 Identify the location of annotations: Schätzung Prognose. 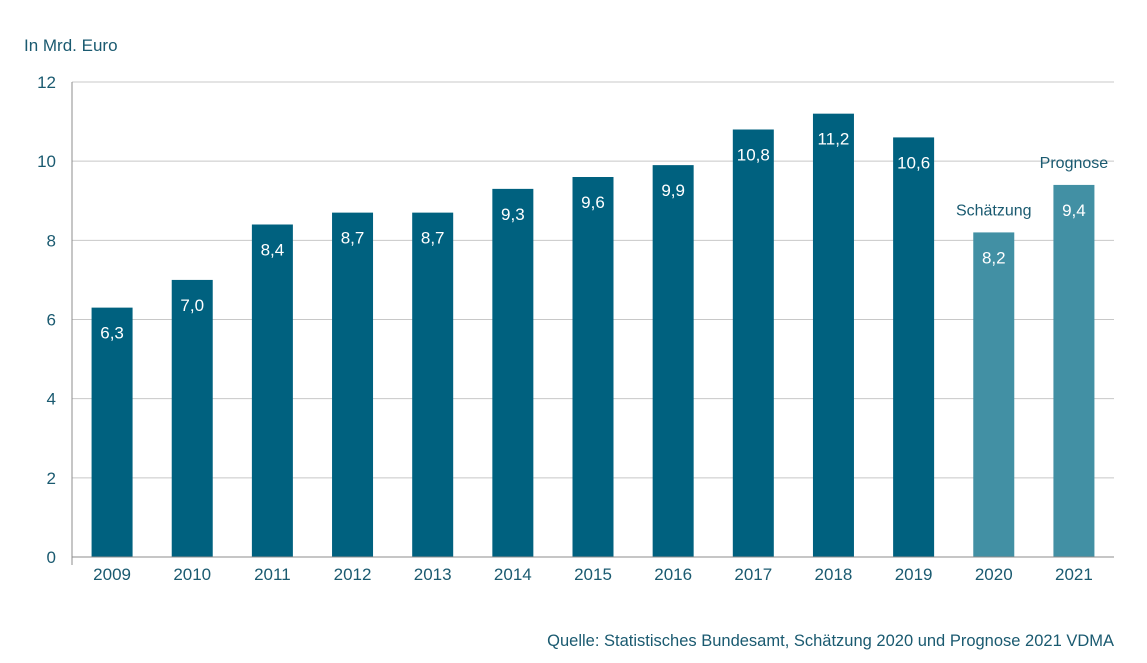
(1032, 187).